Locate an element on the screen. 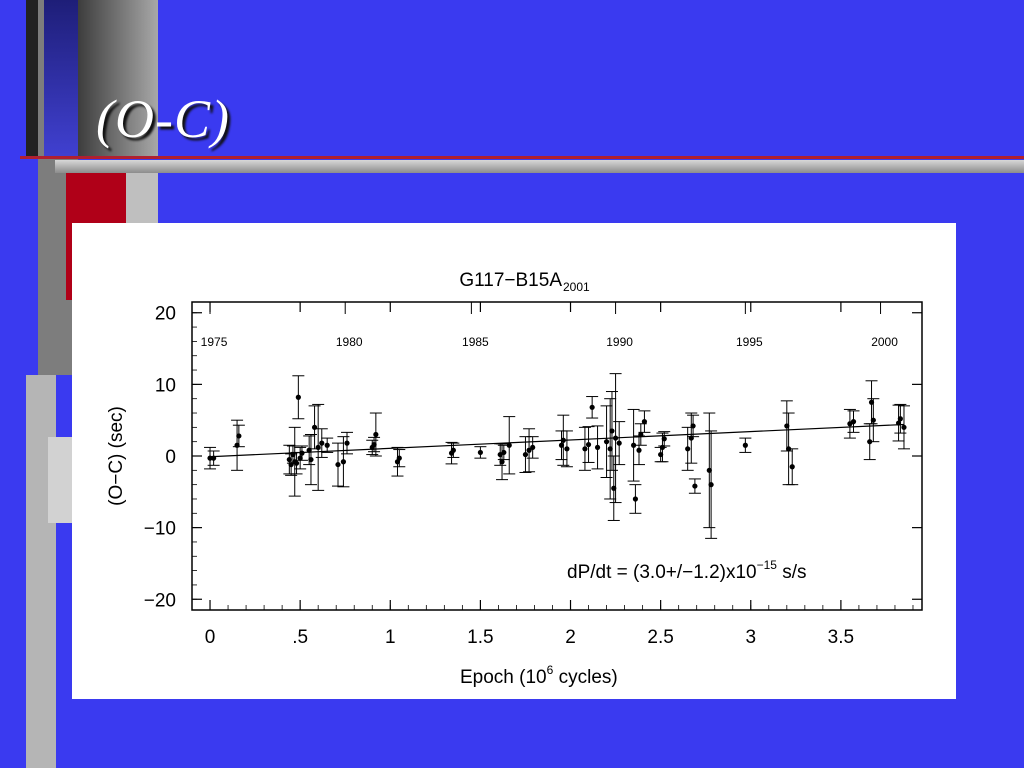  x-tick-label: 3 is located at coordinates (750, 637).